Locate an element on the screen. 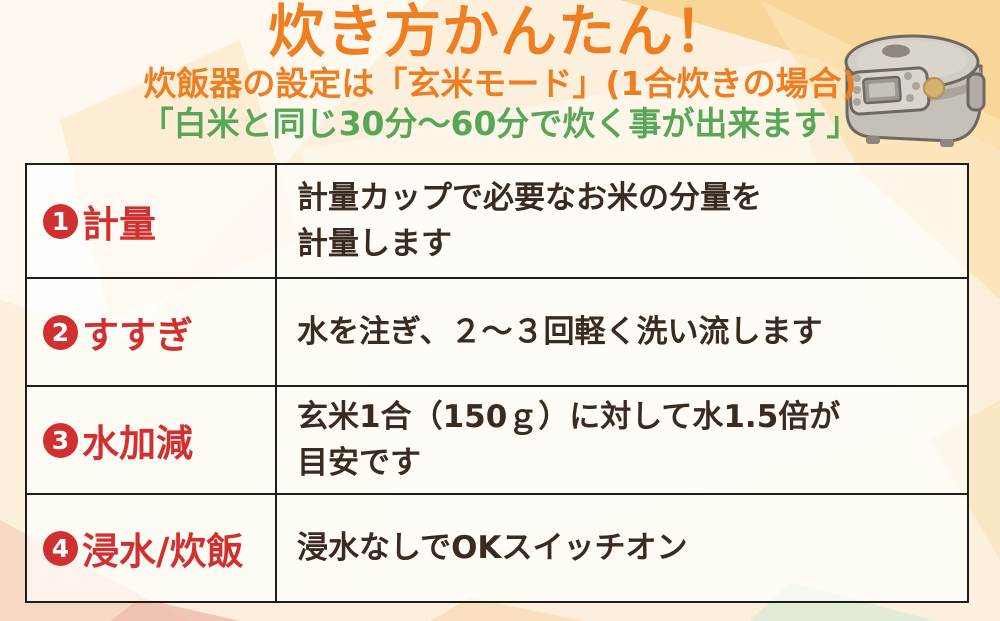 The width and height of the screenshot is (1000, 621). step-label-water: 3 水加減 is located at coordinates (152, 441).